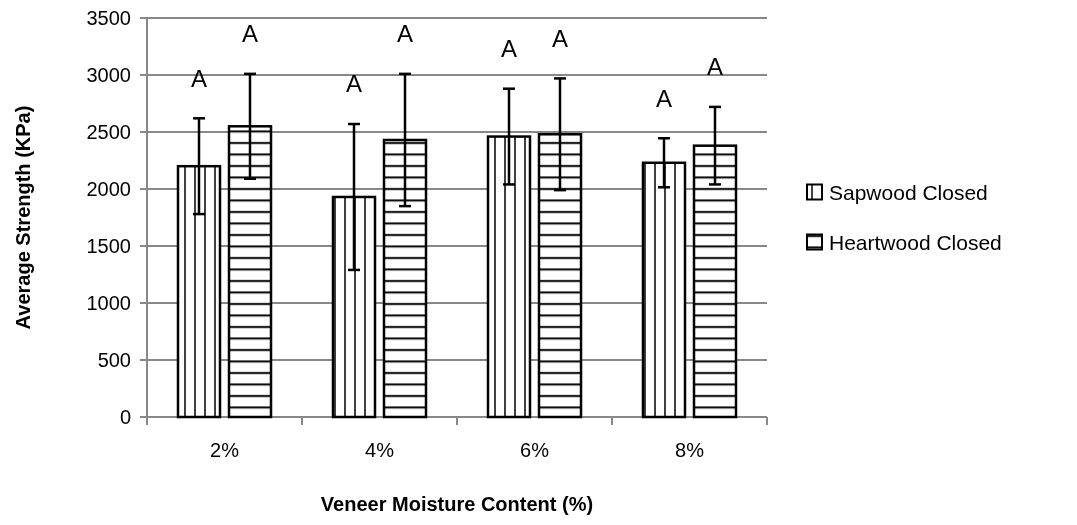 The height and width of the screenshot is (525, 1077). I want to click on x-axis-title: Veneer Moisture Content (%), so click(457, 504).